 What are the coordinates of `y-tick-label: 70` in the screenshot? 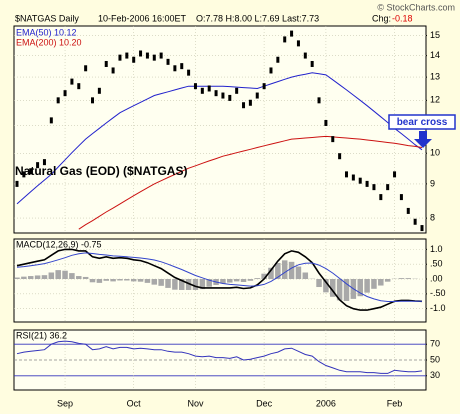 It's located at (435, 344).